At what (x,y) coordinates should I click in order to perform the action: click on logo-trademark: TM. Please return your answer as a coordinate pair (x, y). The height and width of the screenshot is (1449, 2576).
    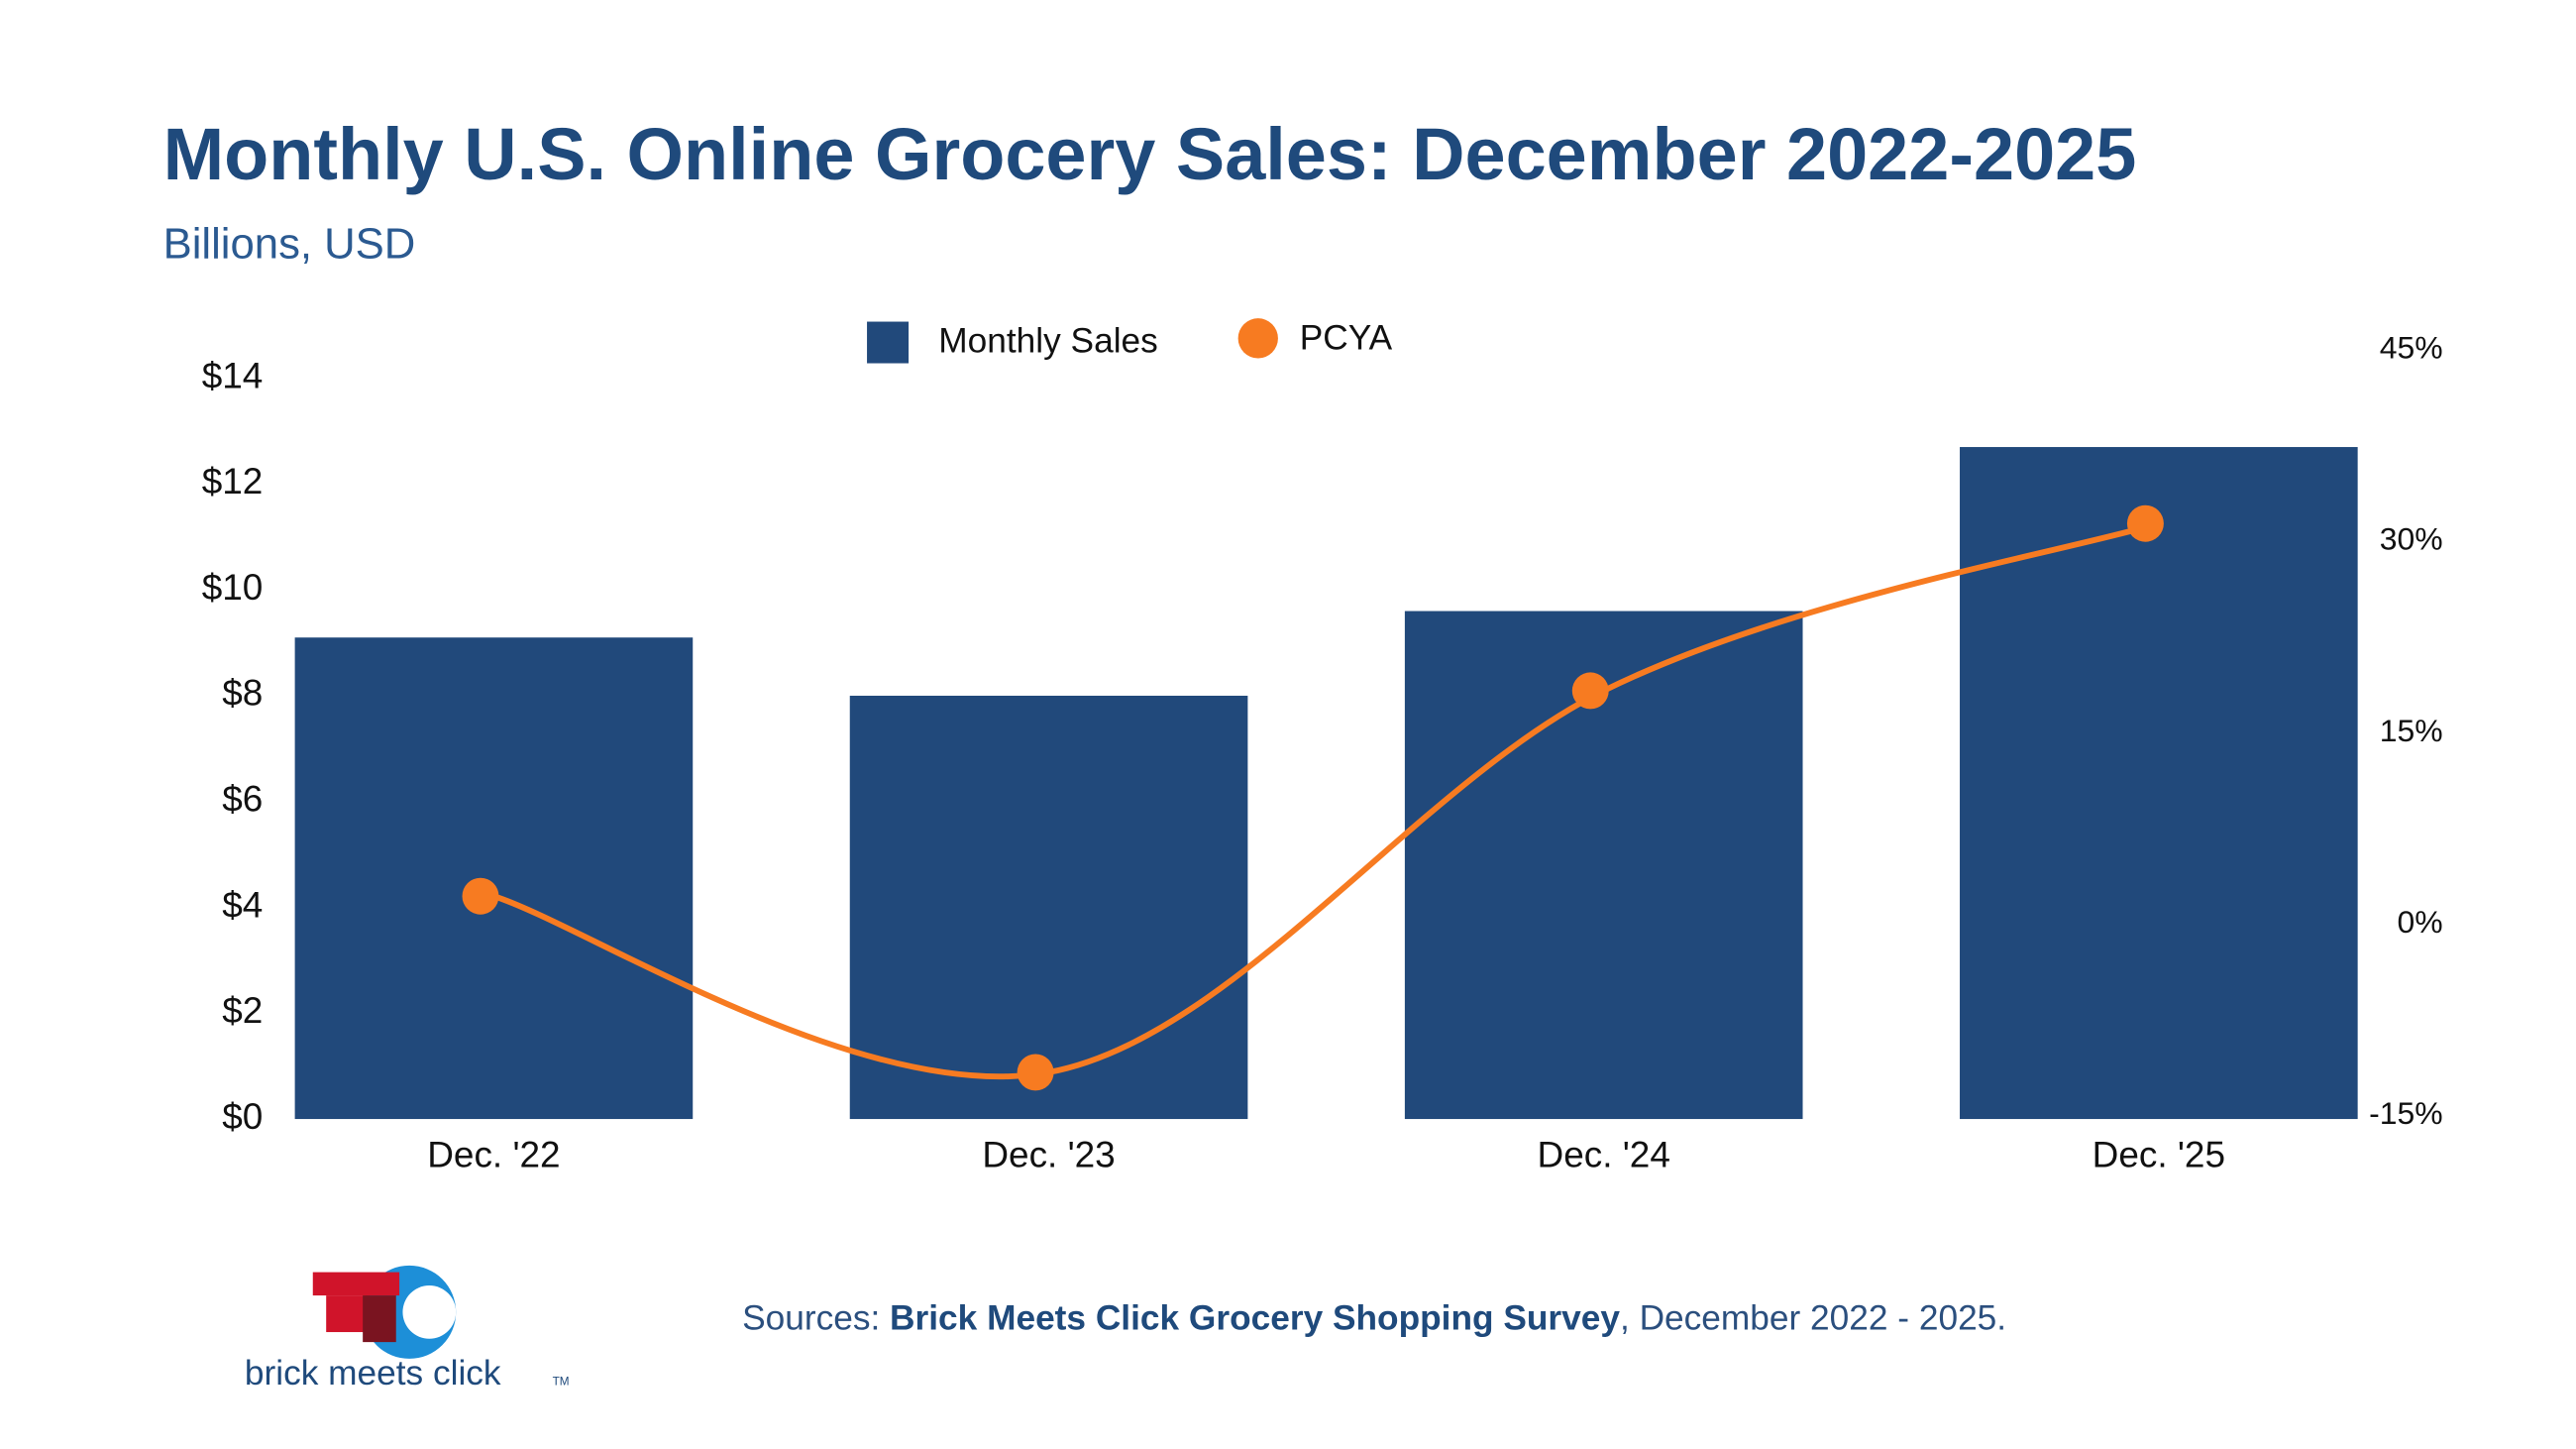
    Looking at the image, I should click on (561, 1382).